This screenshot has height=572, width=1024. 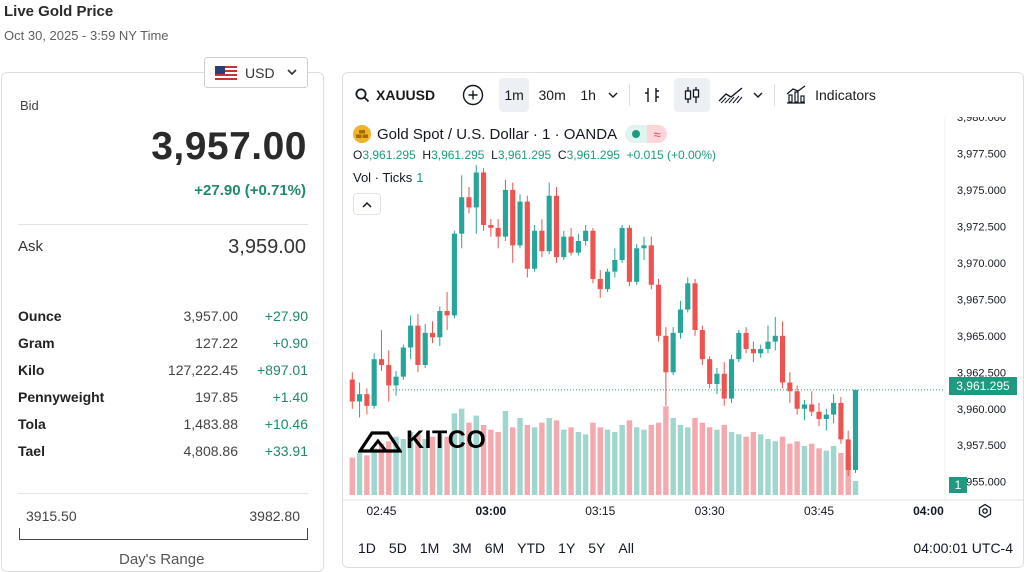 I want to click on candle-style-button, so click(x=692, y=95).